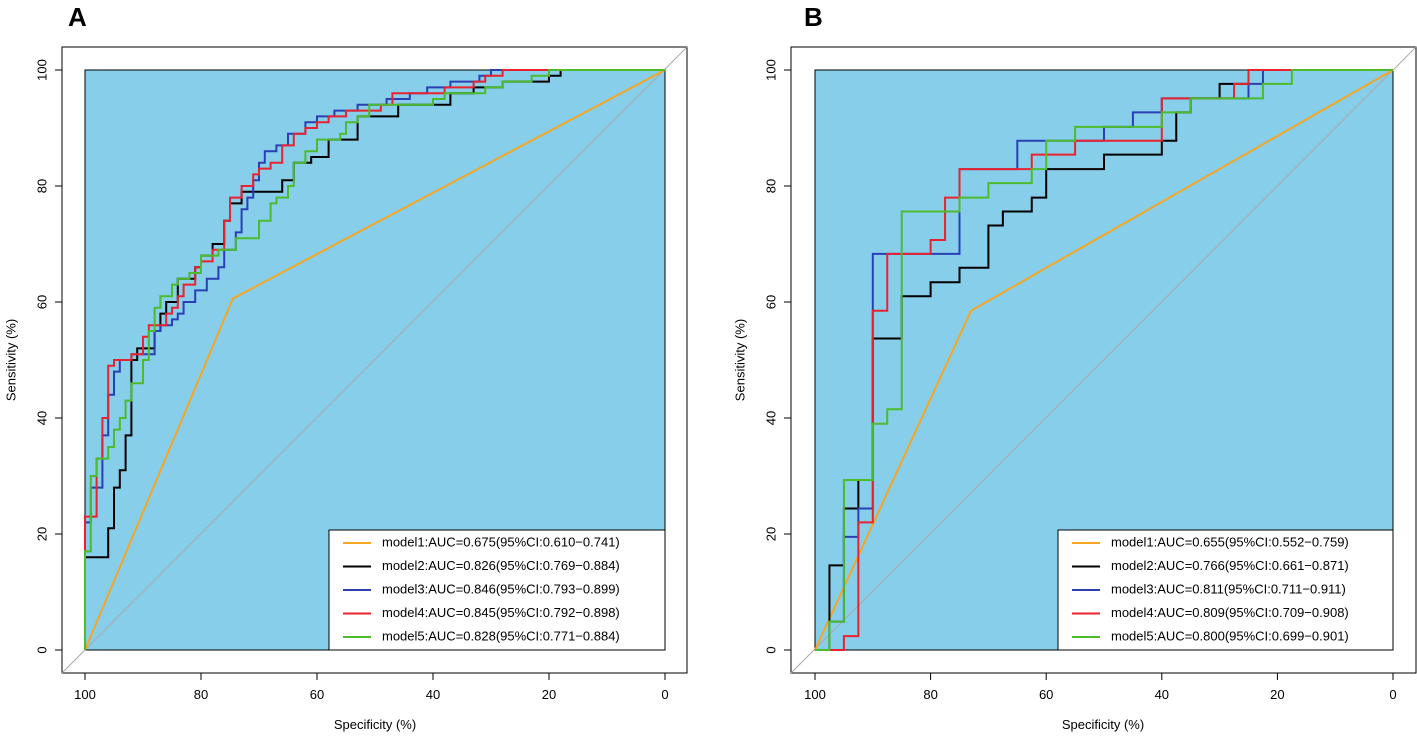  What do you see at coordinates (501, 565) in the screenshot?
I see `legend-label-model2: model2:AUC=0.826(95%CI:0.769−0.884)` at bounding box center [501, 565].